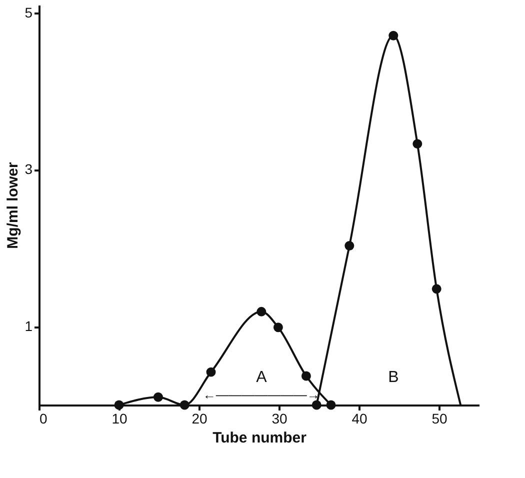  Describe the element at coordinates (200, 418) in the screenshot. I see `x-tick-label: 20` at that location.